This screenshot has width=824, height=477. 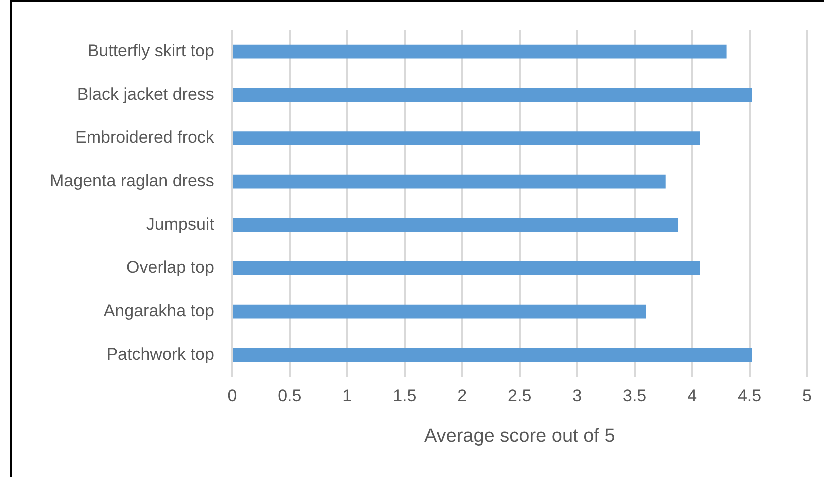 I want to click on y-tick-label: Butterfly skirt top, so click(x=151, y=51).